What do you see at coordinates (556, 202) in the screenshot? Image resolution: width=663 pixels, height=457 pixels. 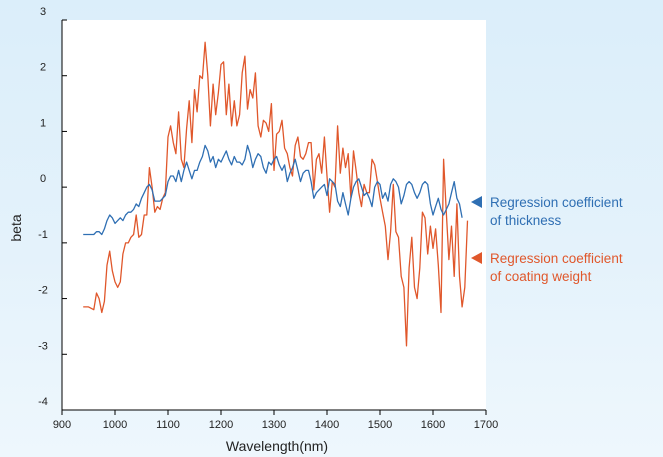 I see `legend-label-thickness-line1: Regression coefficient` at bounding box center [556, 202].